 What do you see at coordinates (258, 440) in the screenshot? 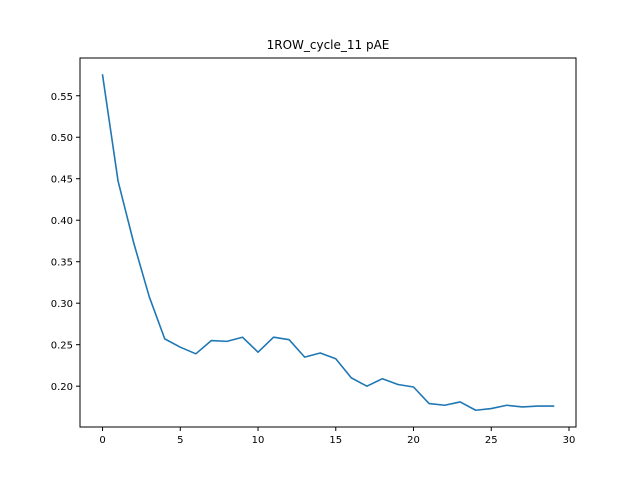
I see `x-tick-label: 10` at bounding box center [258, 440].